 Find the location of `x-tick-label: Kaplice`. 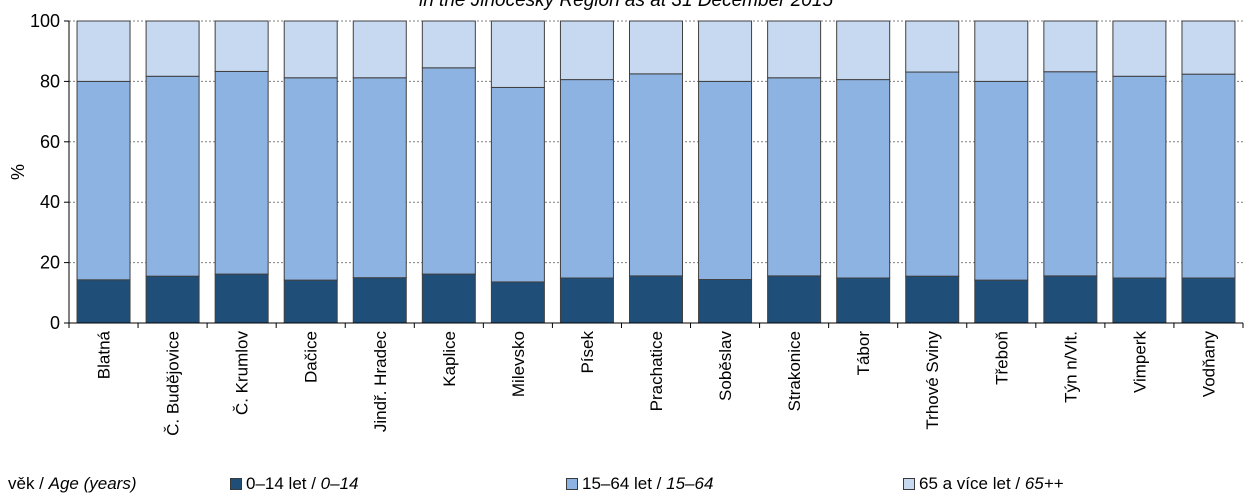

x-tick-label: Kaplice is located at coordinates (449, 359).